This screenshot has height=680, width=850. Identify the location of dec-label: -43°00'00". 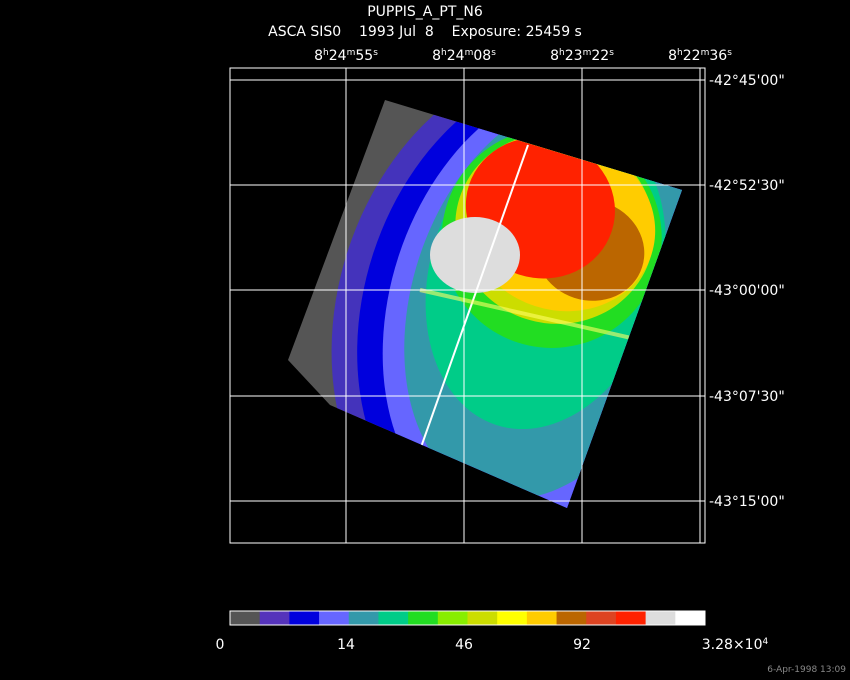
(747, 291).